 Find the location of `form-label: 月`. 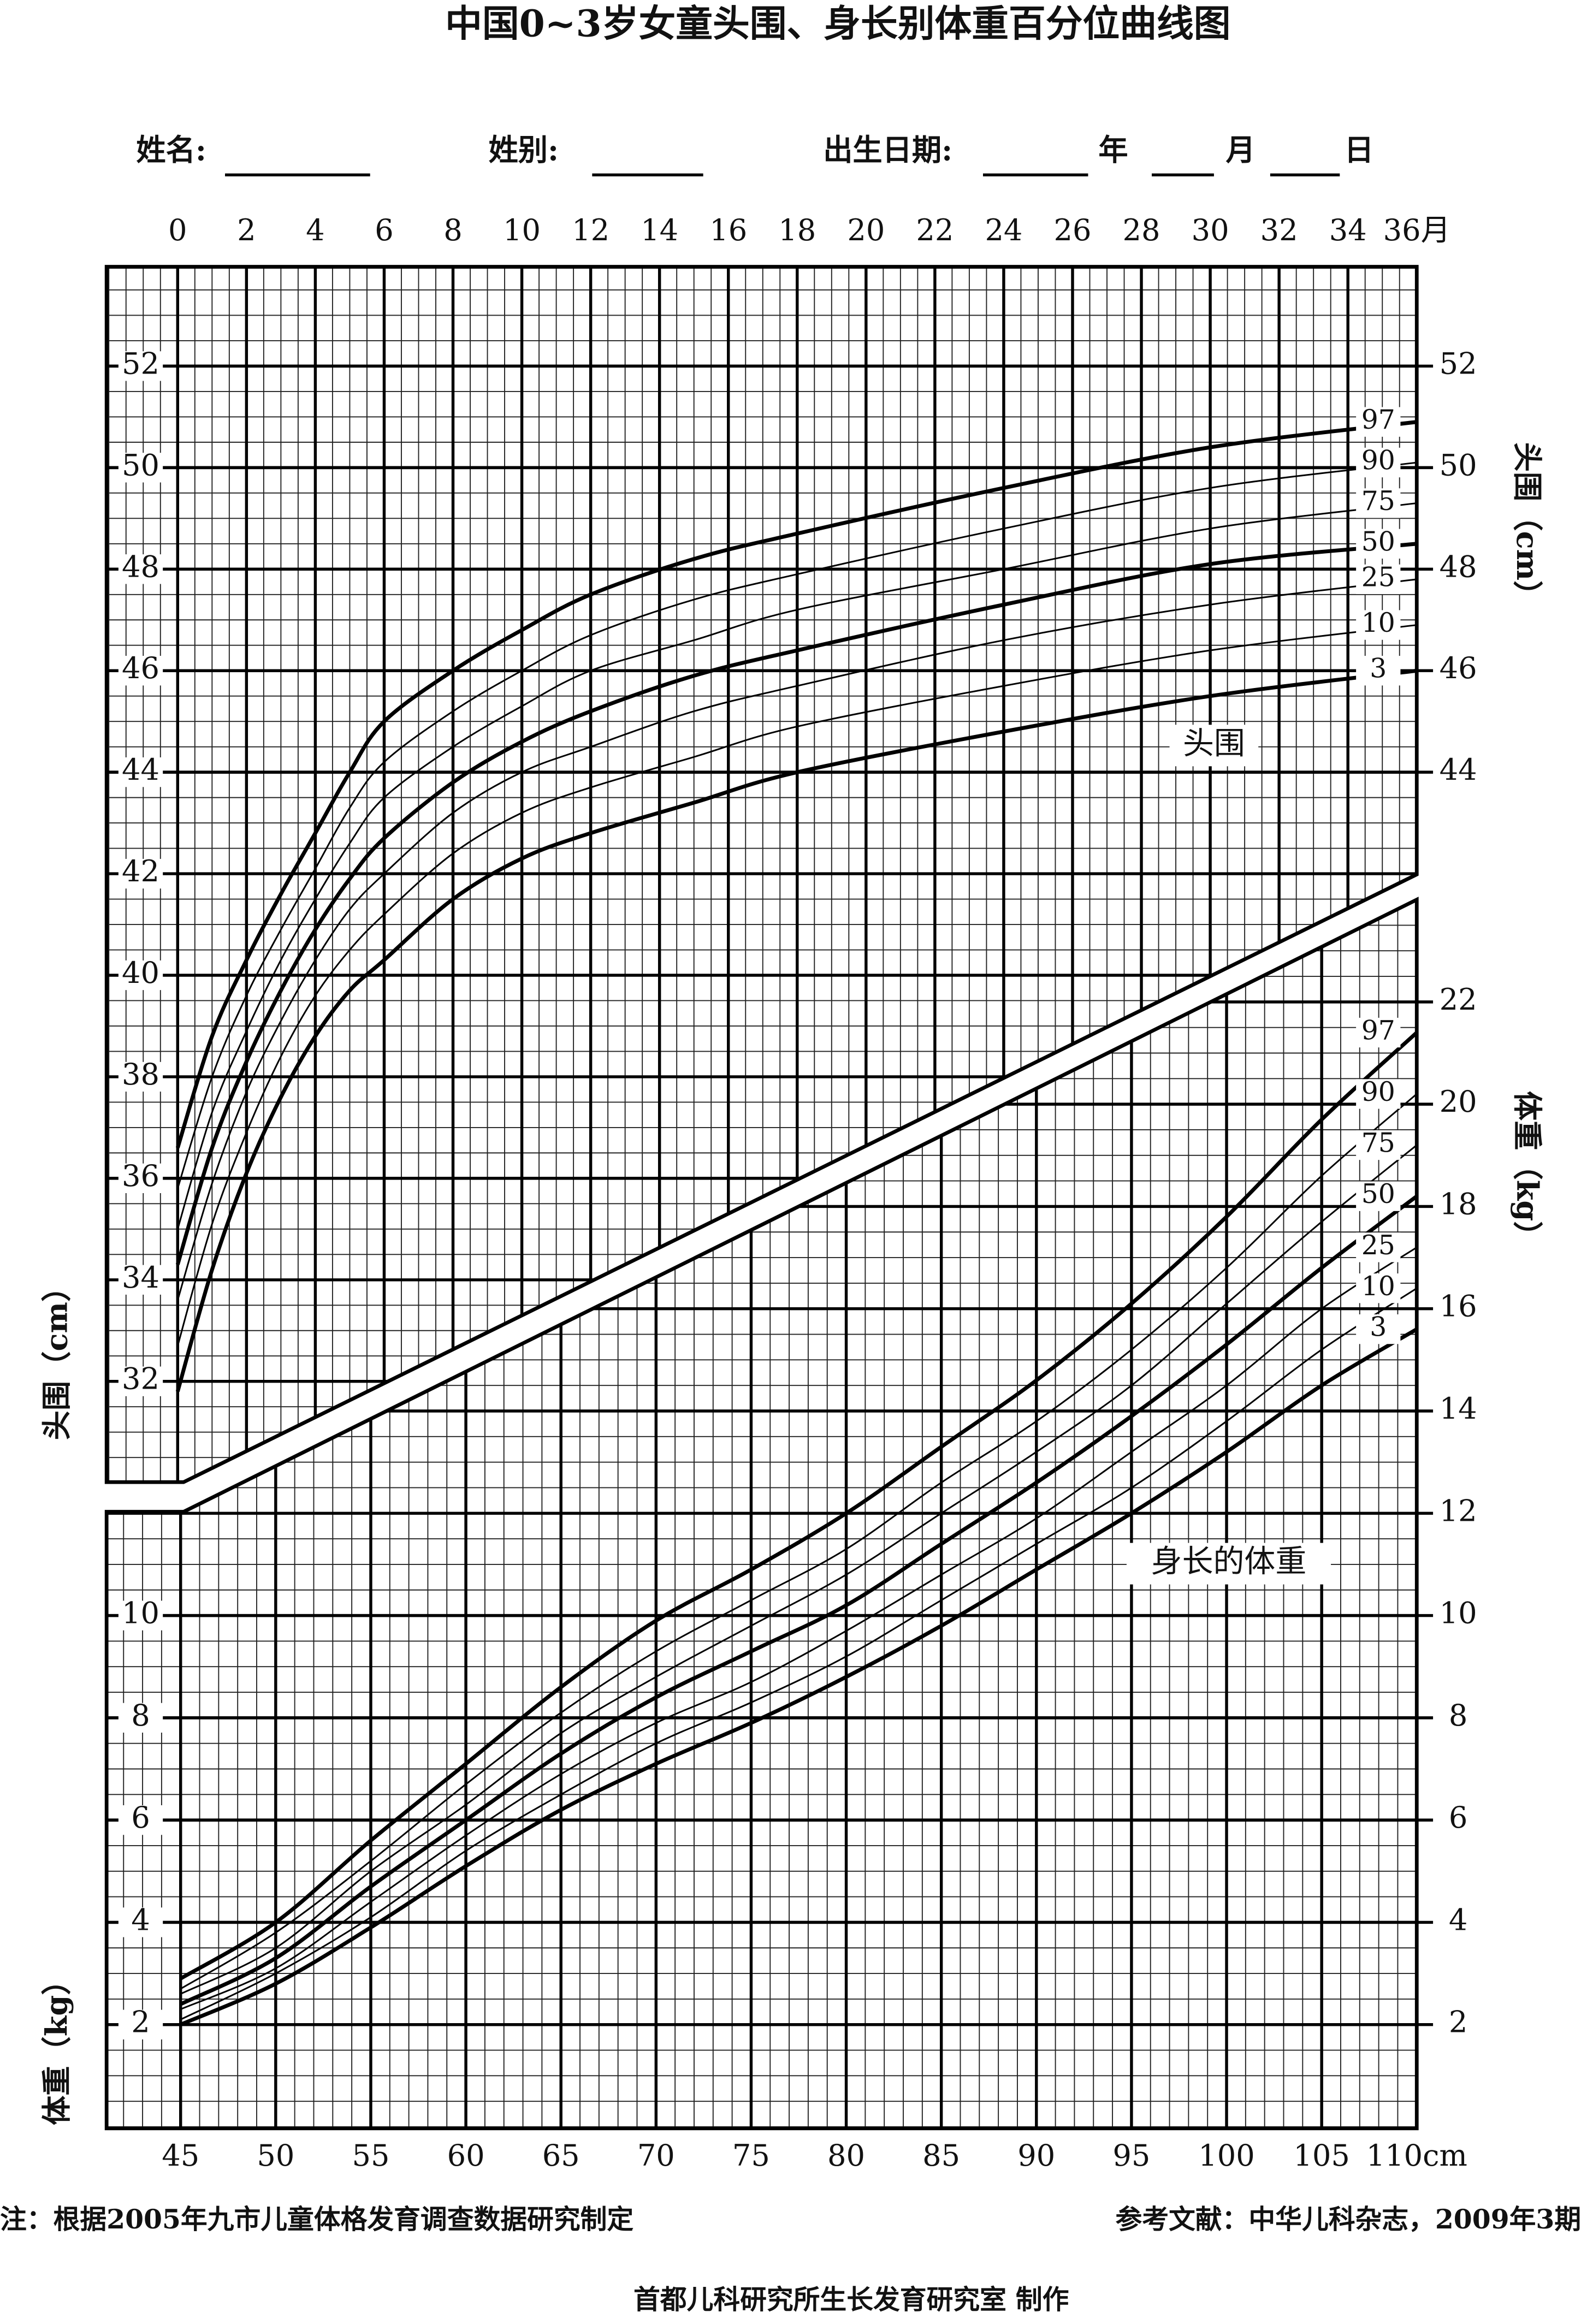

form-label: 月 is located at coordinates (1241, 150).